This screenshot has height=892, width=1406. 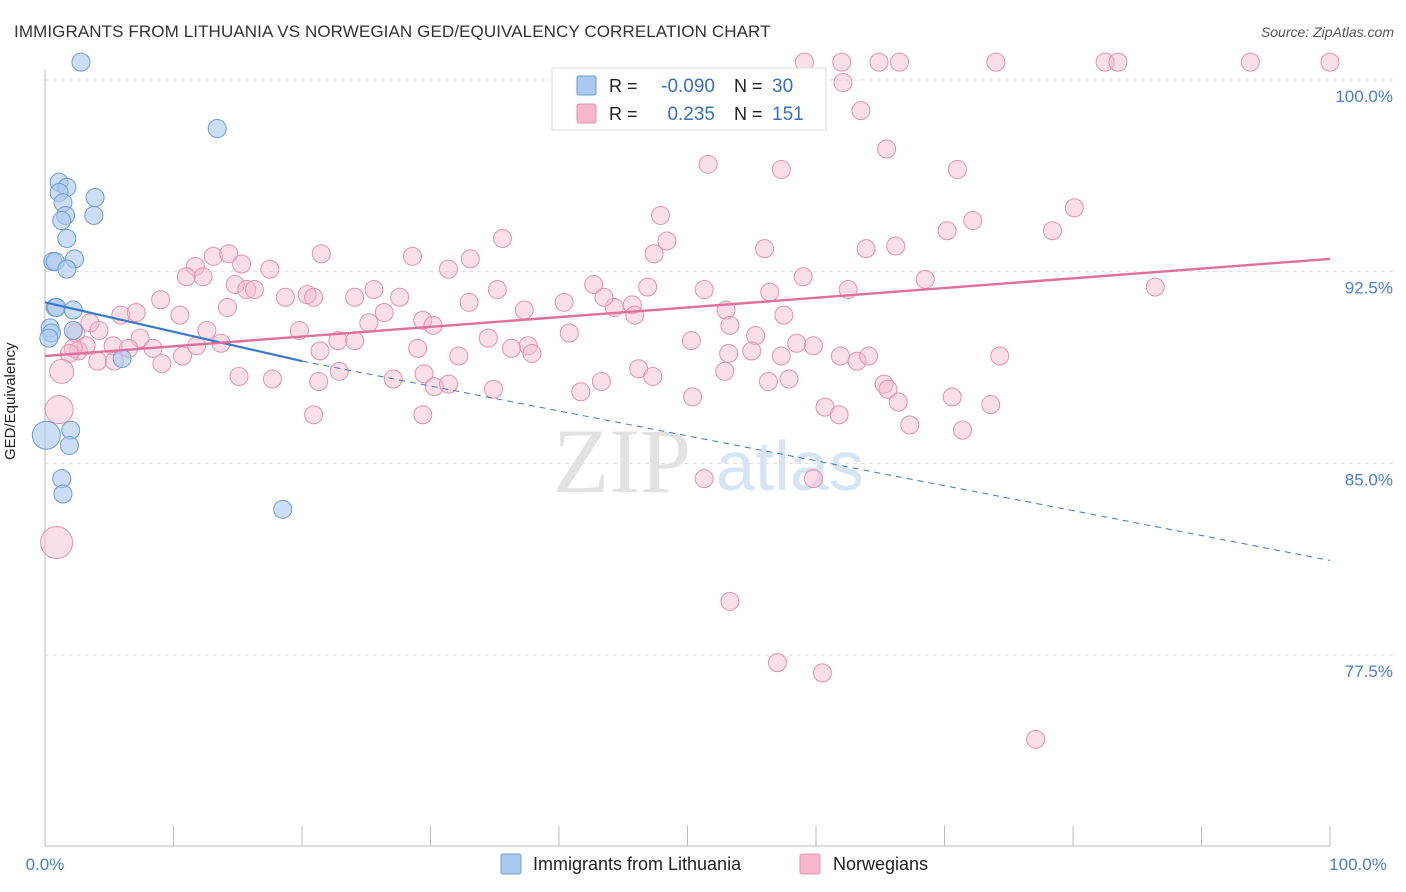 I want to click on x-ticks, so click(x=687, y=836).